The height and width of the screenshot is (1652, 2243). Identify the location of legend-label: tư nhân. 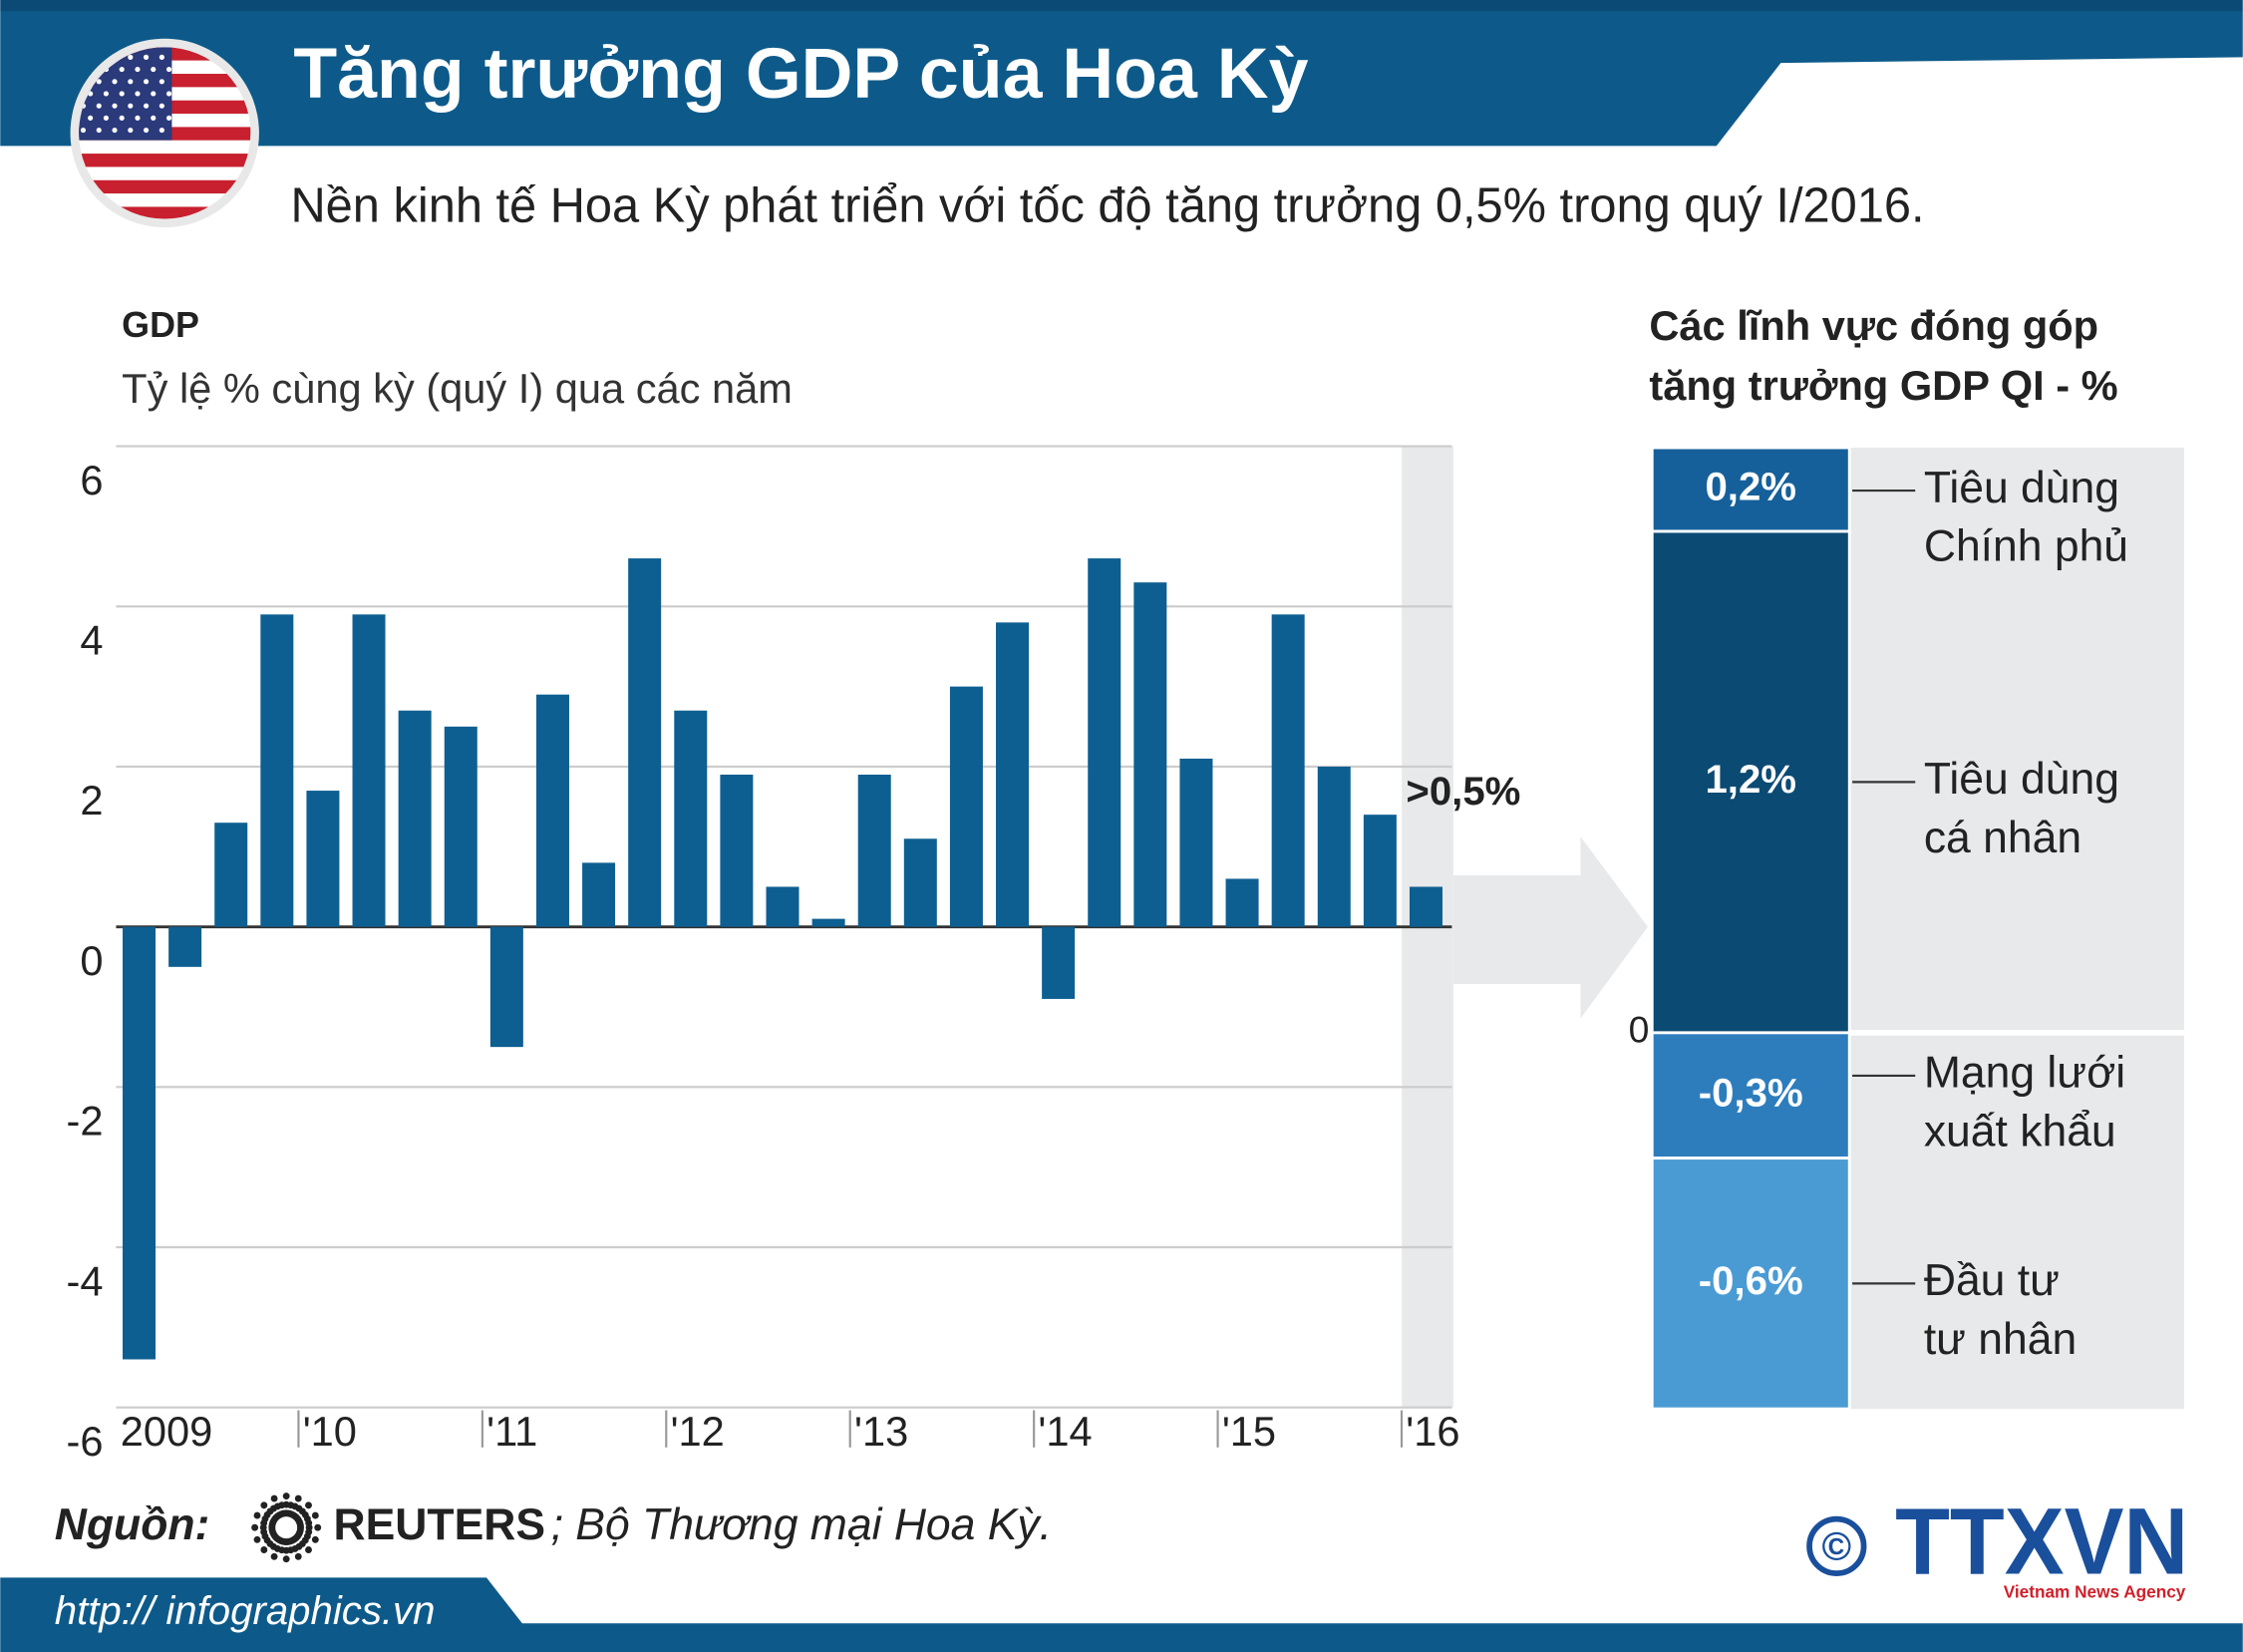
(2001, 1339).